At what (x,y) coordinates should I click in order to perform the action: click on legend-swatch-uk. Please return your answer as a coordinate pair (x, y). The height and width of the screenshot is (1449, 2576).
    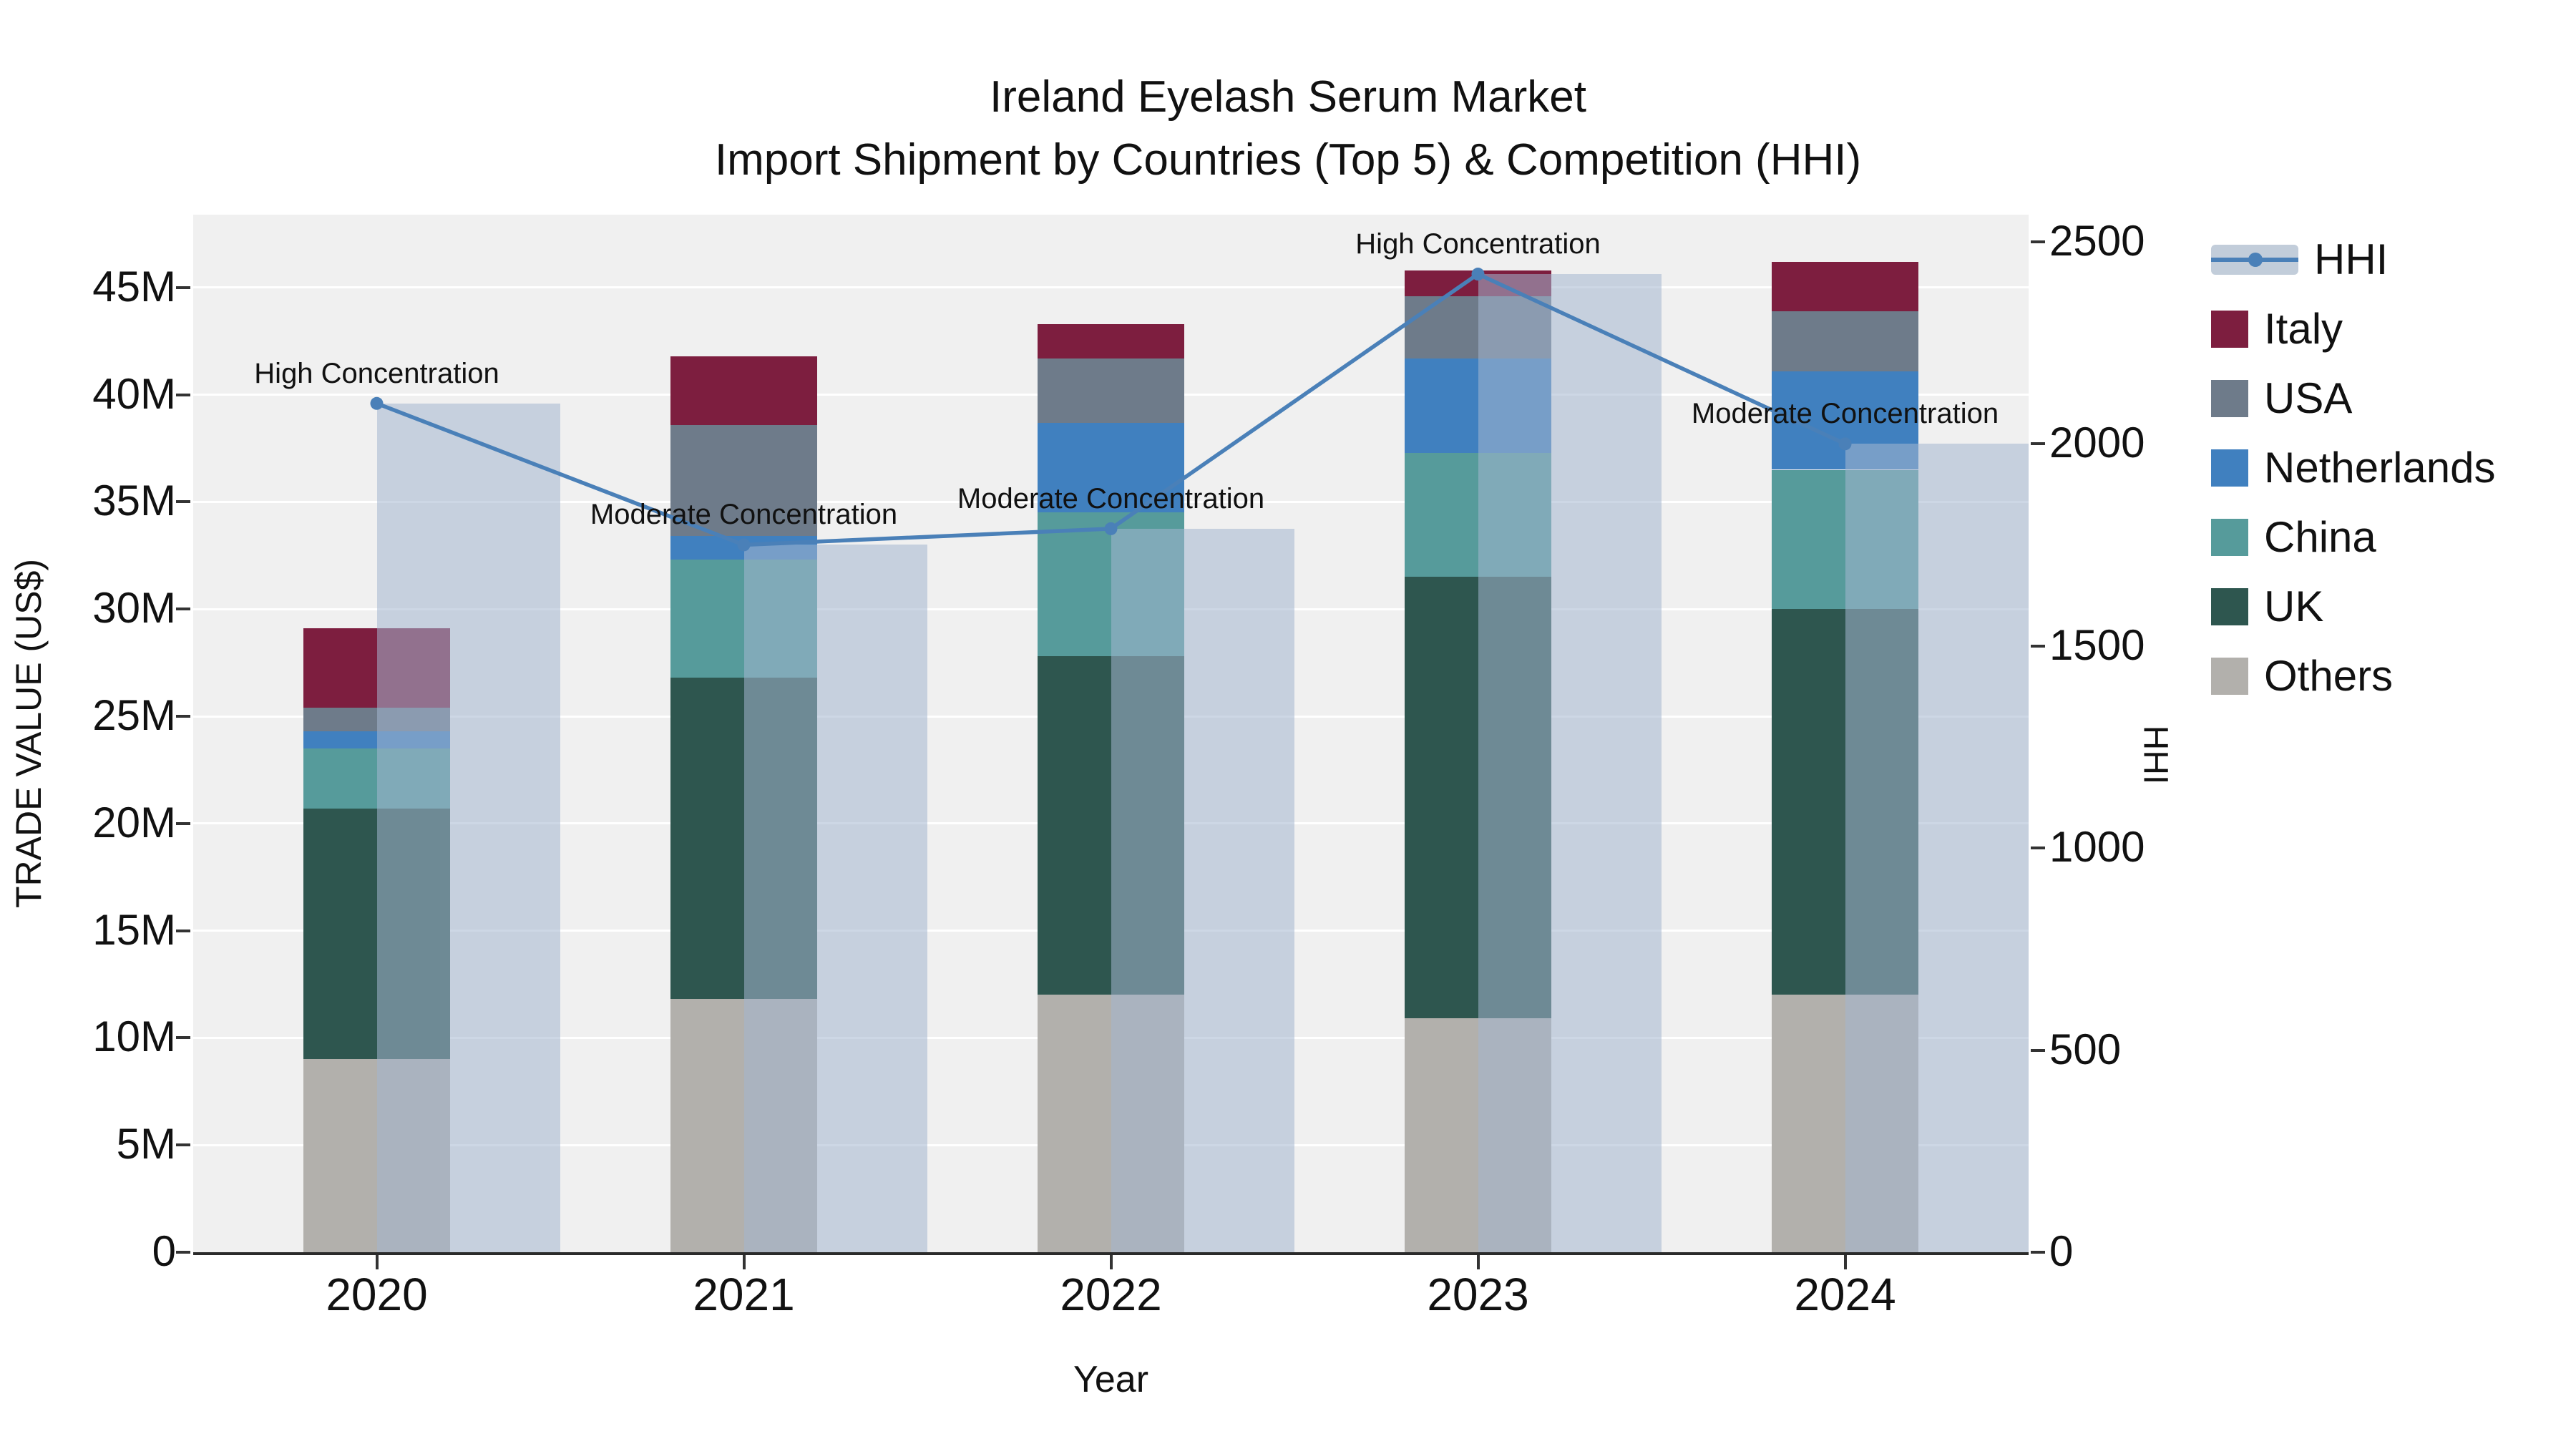
    Looking at the image, I should click on (2229, 606).